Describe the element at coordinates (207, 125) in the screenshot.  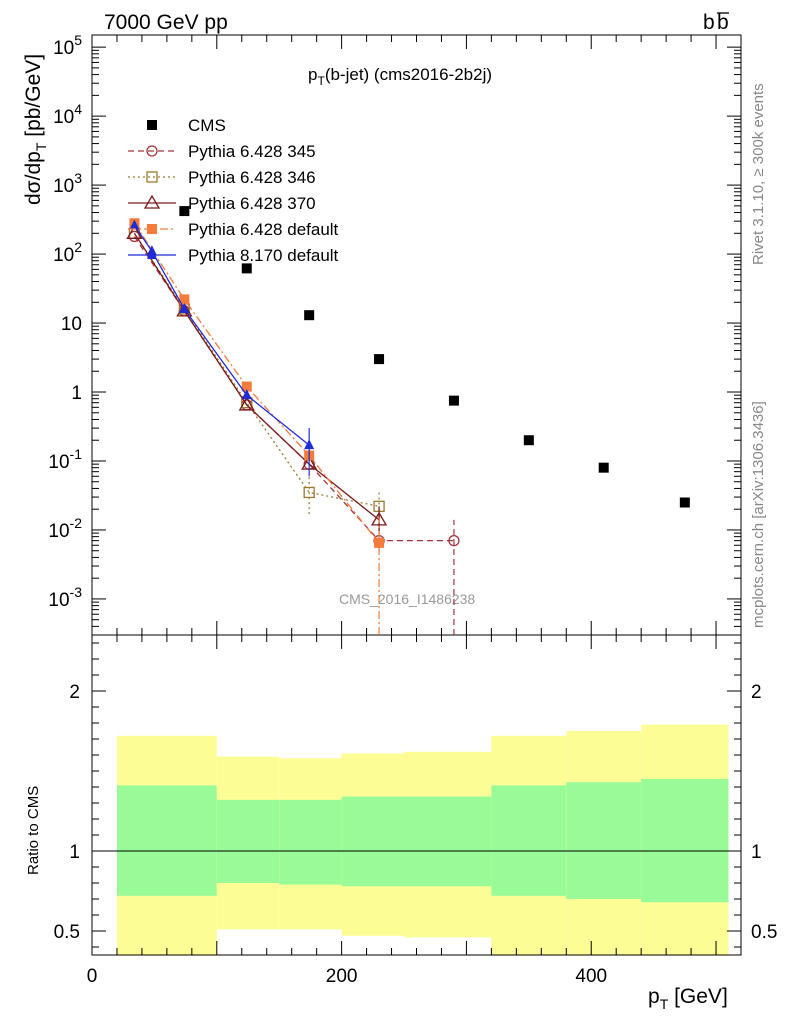
I see `legend-label: CMS` at that location.